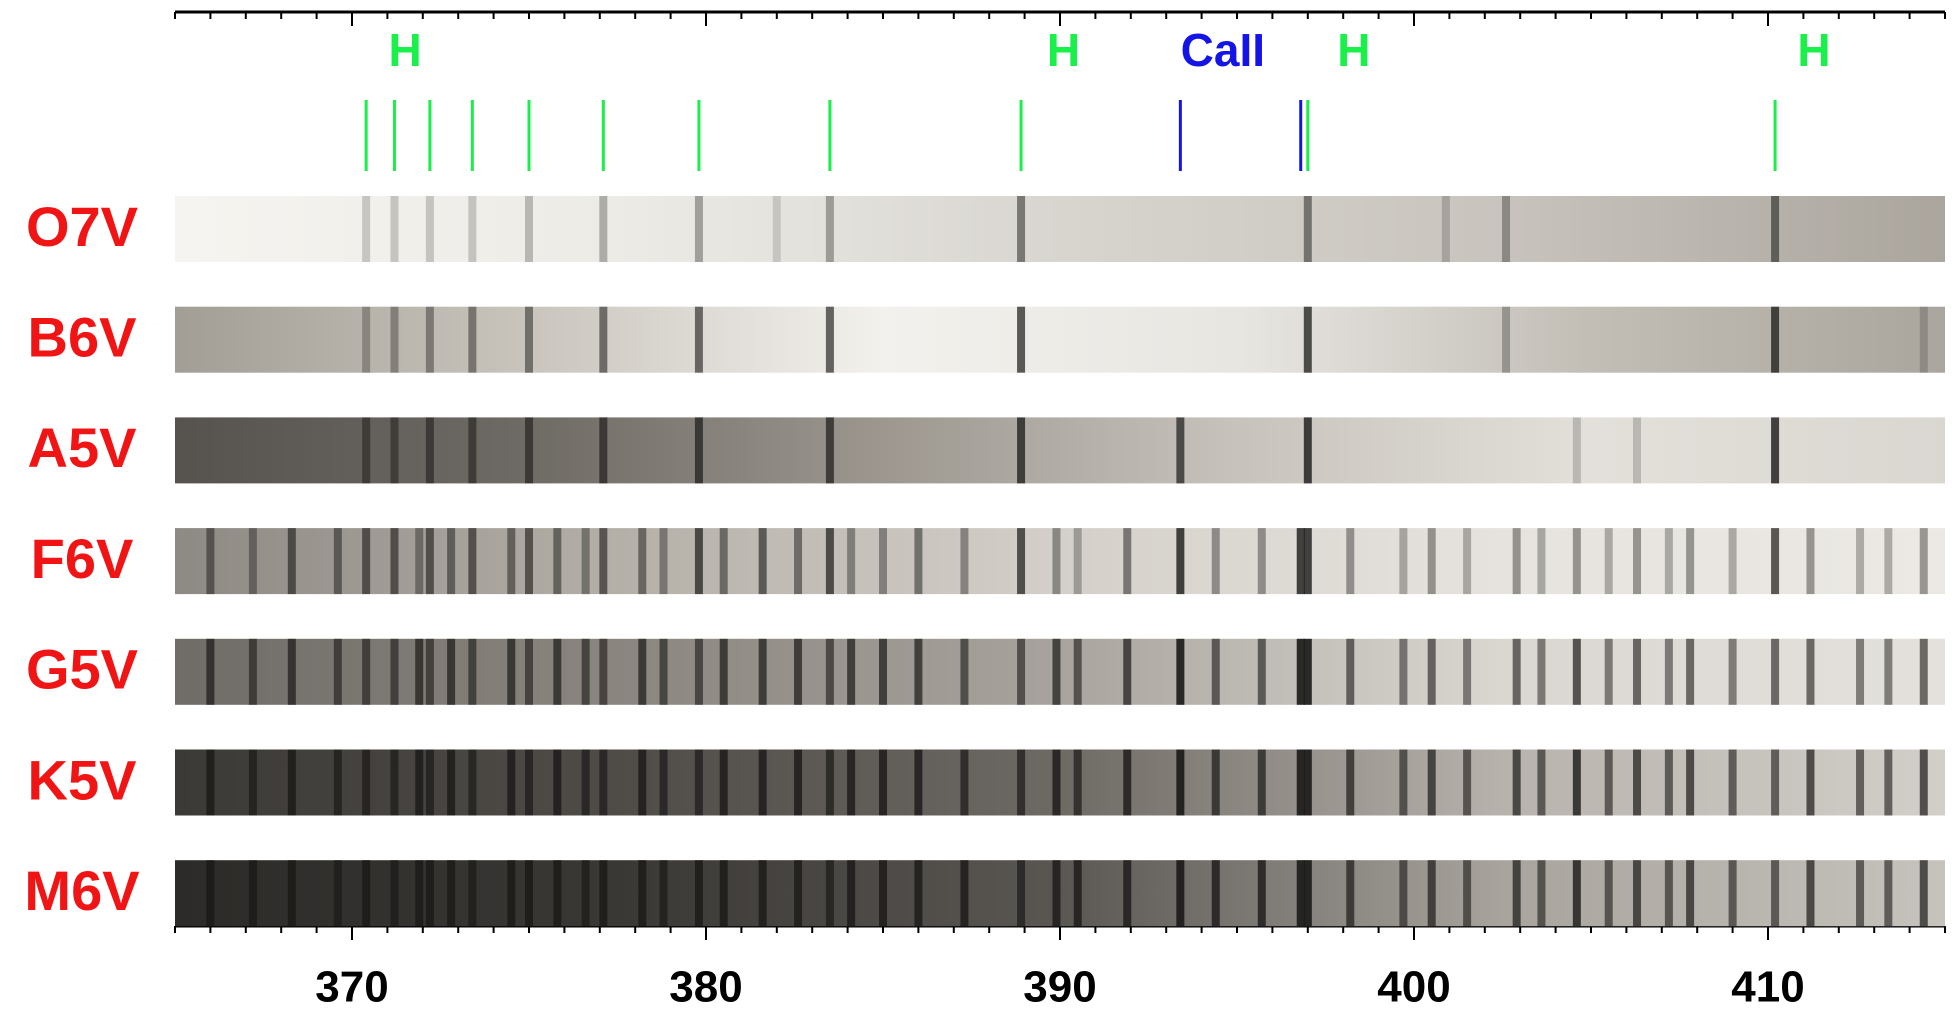  What do you see at coordinates (1059, 987) in the screenshot?
I see `x-tick-label: 390` at bounding box center [1059, 987].